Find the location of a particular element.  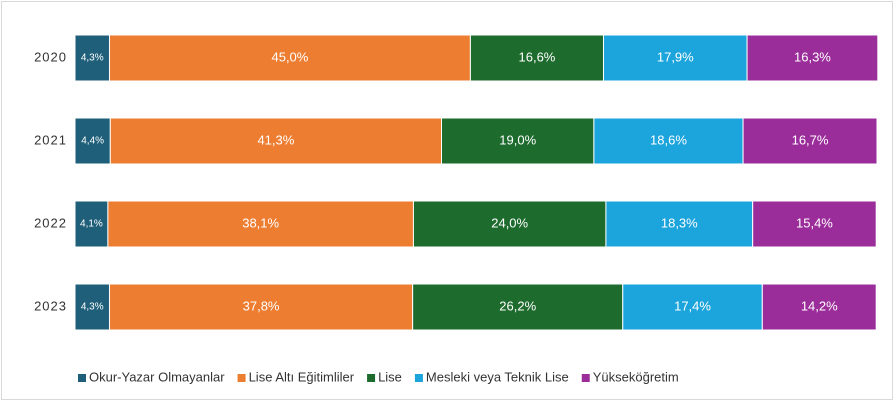

legend-label: Lise is located at coordinates (390, 376).